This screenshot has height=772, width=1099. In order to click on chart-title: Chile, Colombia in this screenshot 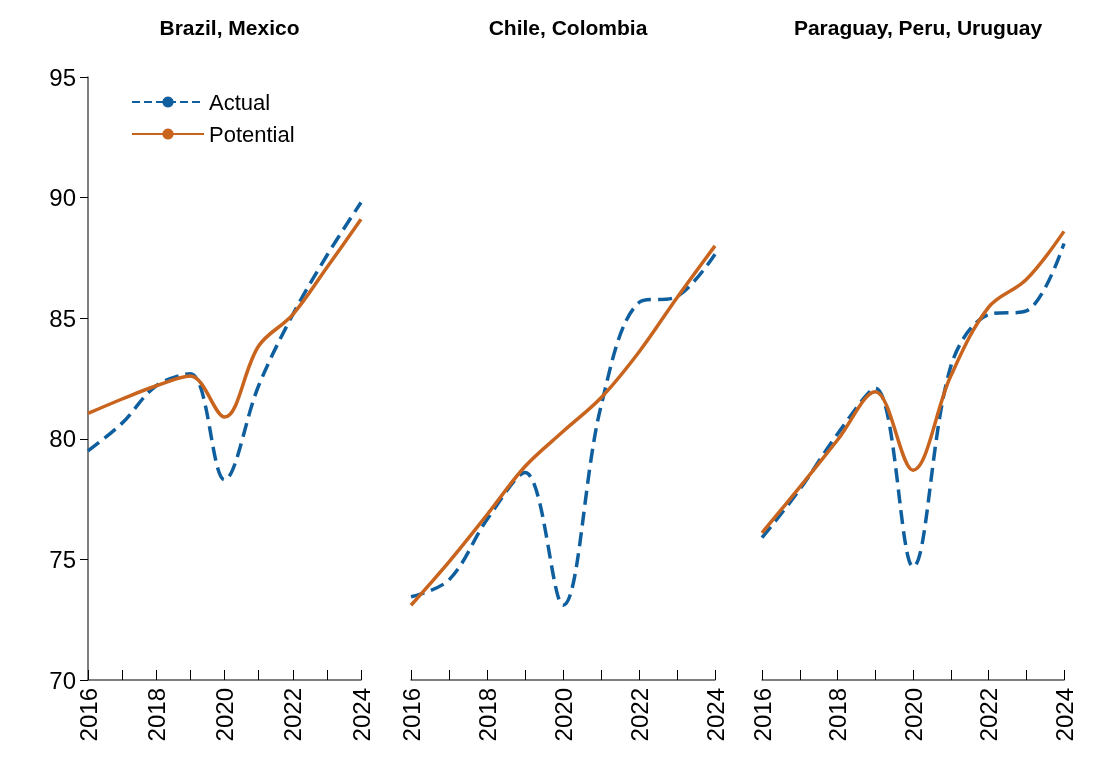, I will do `click(568, 27)`.